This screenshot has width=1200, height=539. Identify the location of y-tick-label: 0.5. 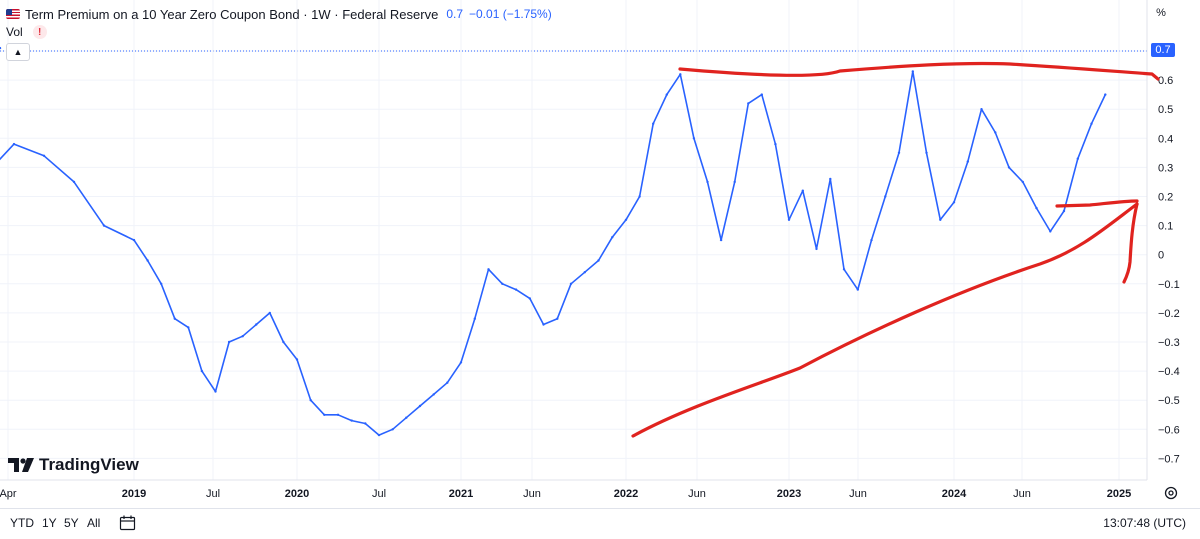
(1165, 110).